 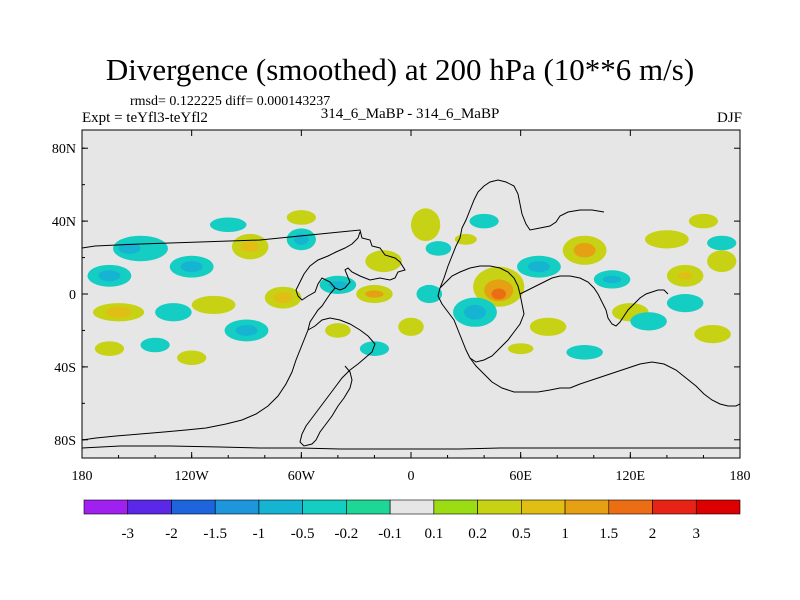 I want to click on coastline-south-america, so click(x=337, y=382).